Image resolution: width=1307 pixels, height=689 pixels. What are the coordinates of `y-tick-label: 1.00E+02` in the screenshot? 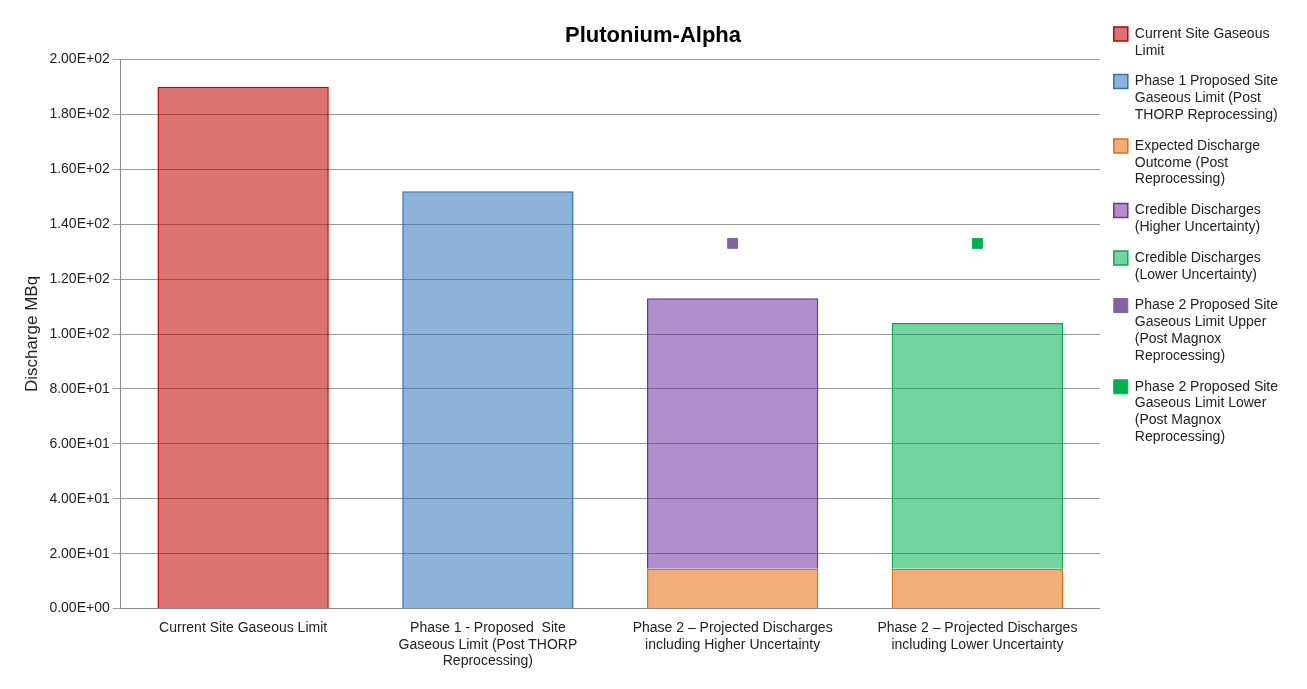 It's located at (79, 332).